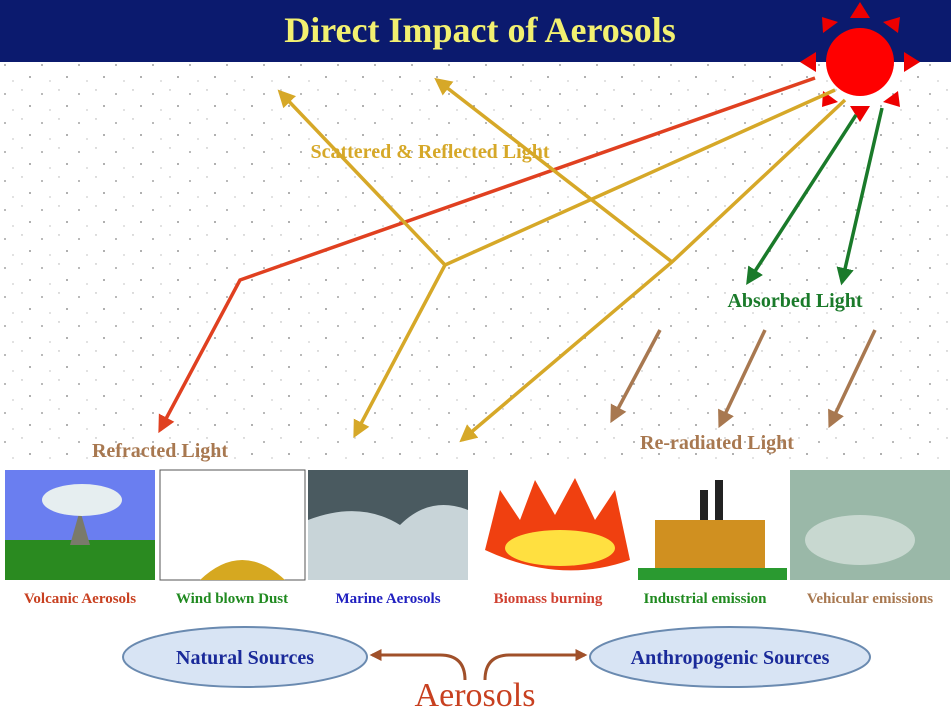 This screenshot has width=951, height=719. What do you see at coordinates (80, 599) in the screenshot?
I see `source-caption: Volcanic Aerosols` at bounding box center [80, 599].